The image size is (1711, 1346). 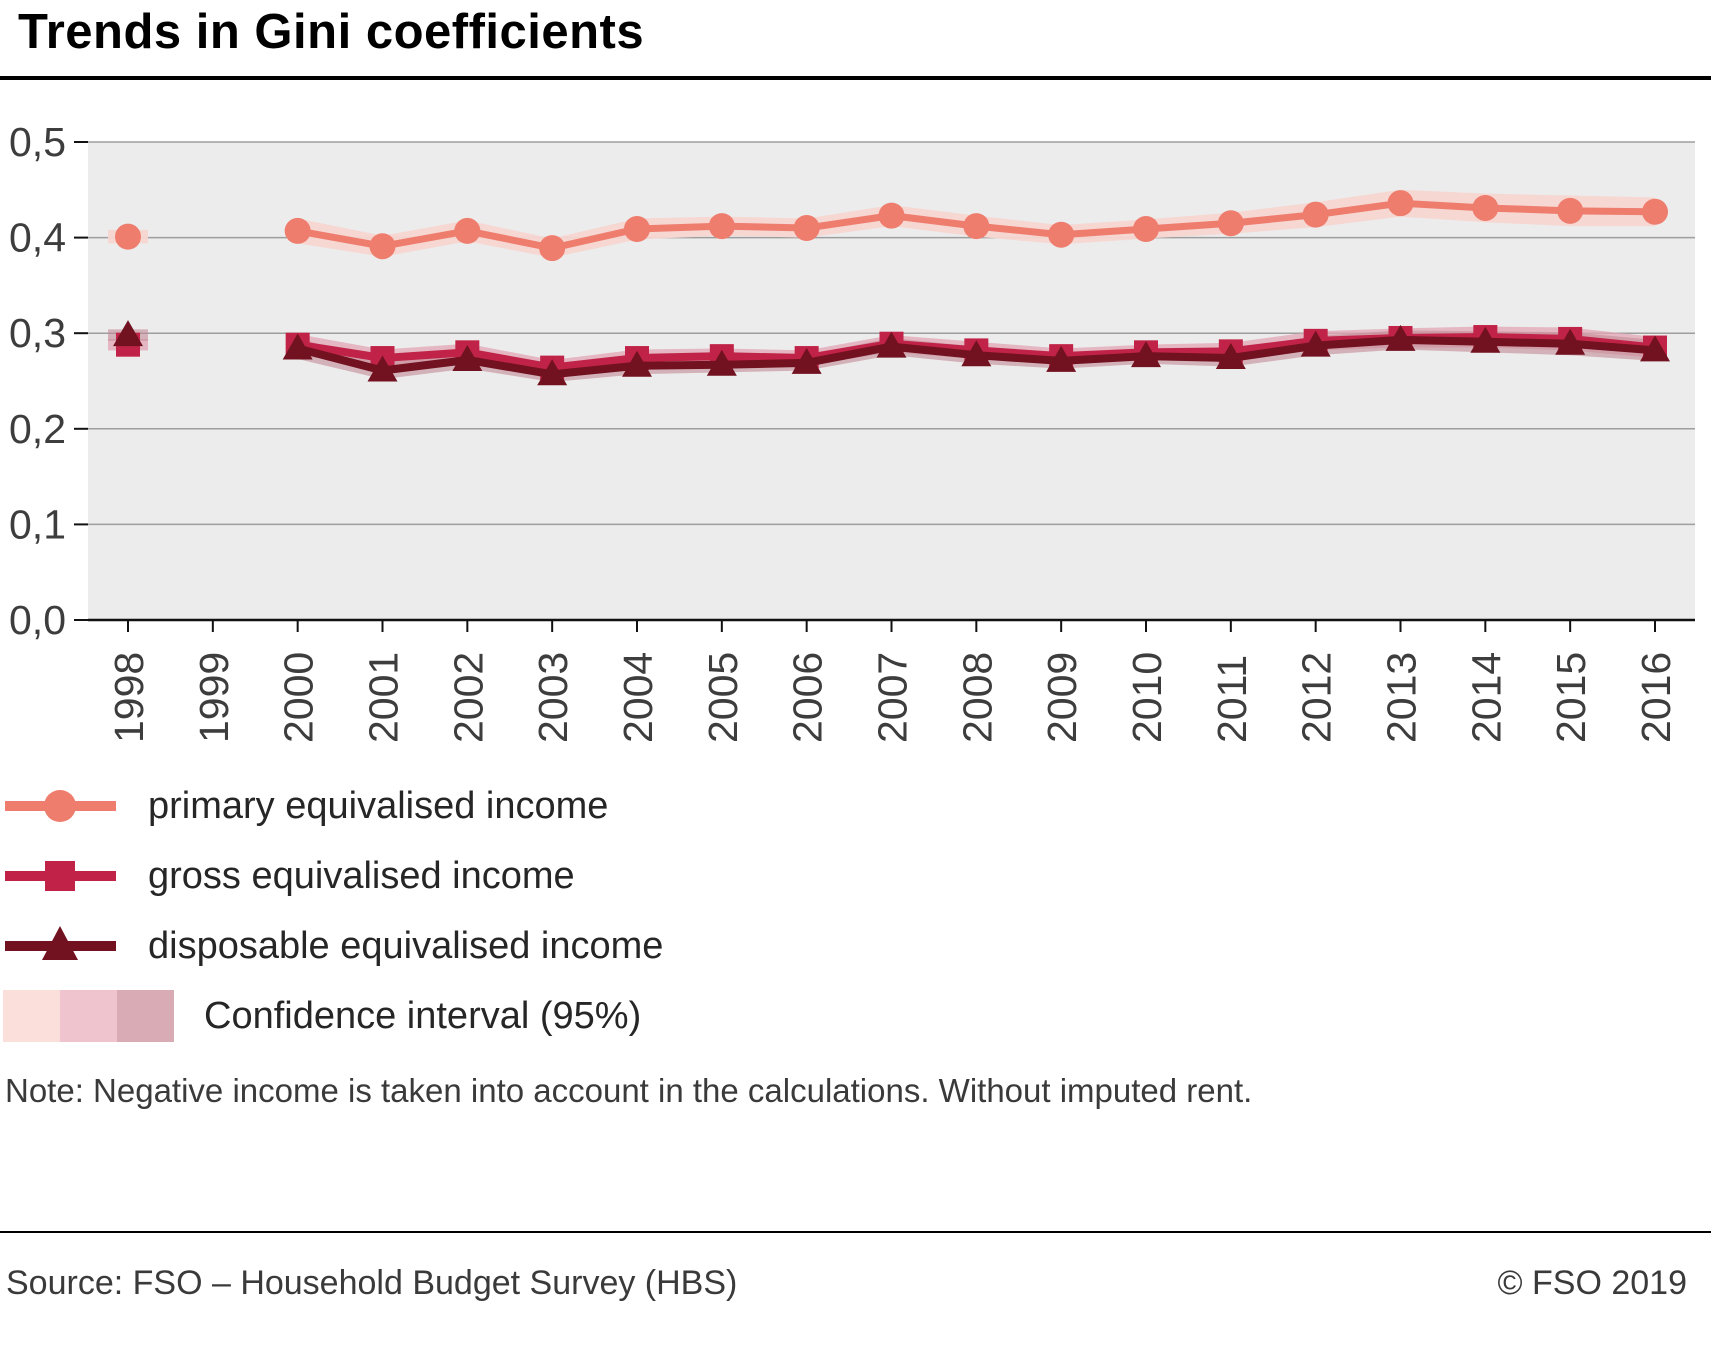 I want to click on svg-text: 2010, so click(x=1147, y=697).